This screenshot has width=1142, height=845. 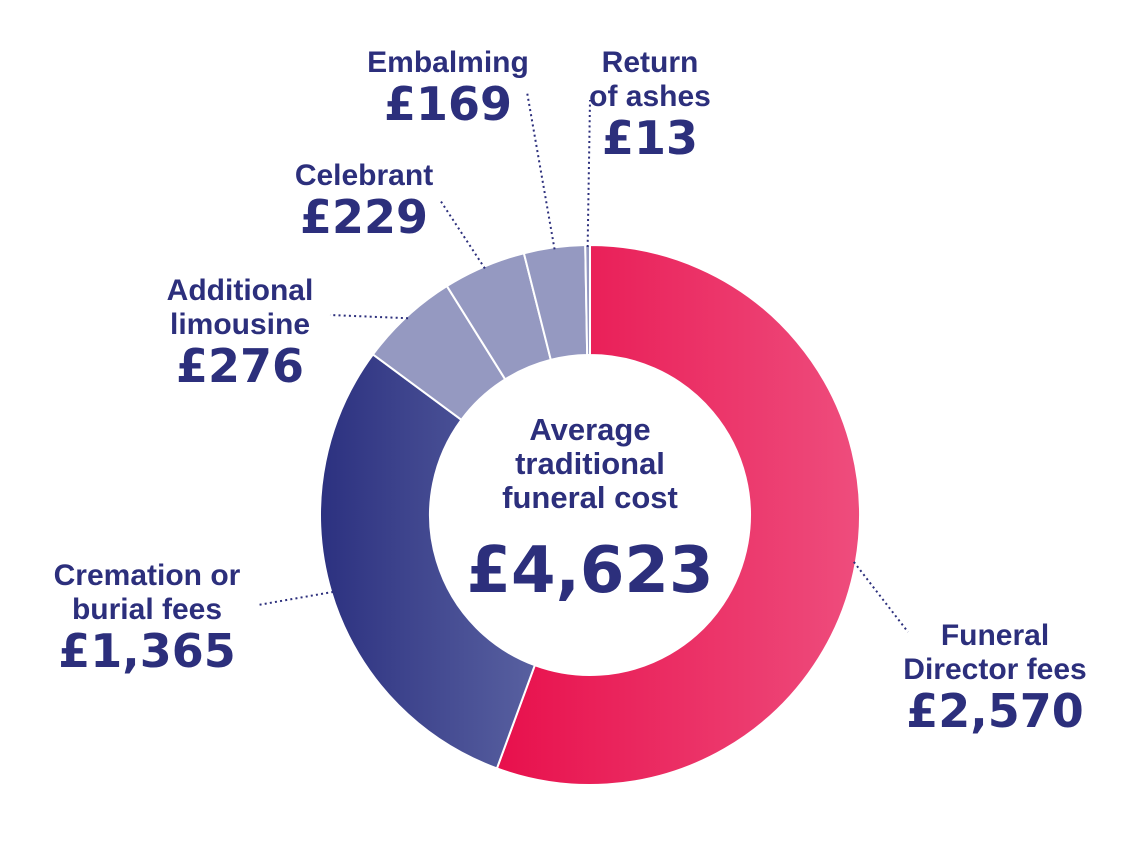 I want to click on slice-label-line: limousine, so click(x=240, y=324).